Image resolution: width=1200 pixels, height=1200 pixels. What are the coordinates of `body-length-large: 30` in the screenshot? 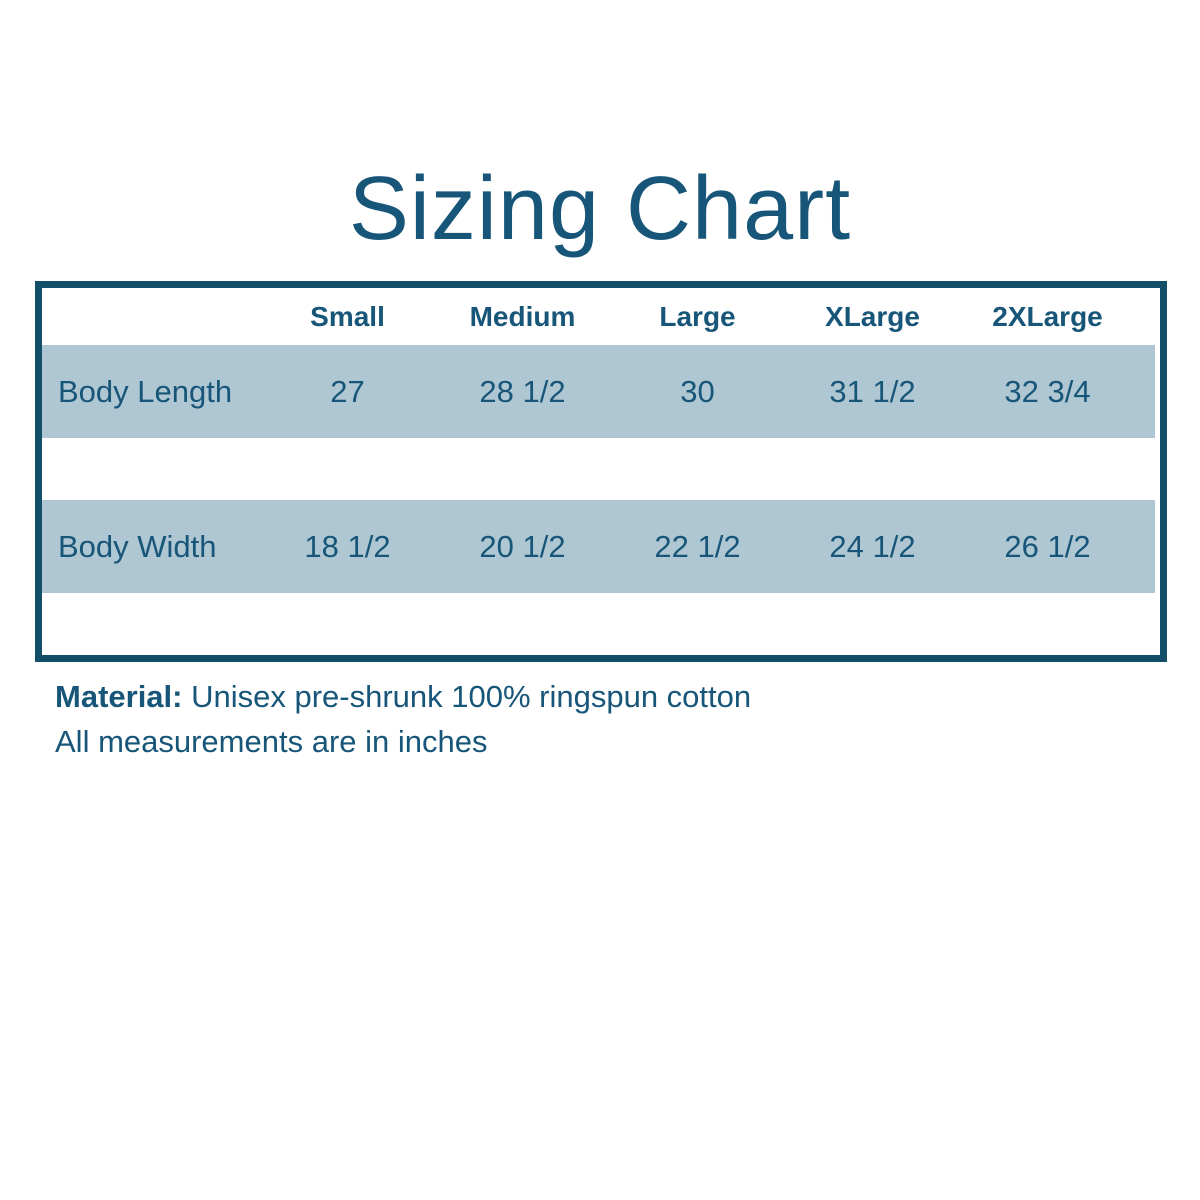 It's located at (697, 391).